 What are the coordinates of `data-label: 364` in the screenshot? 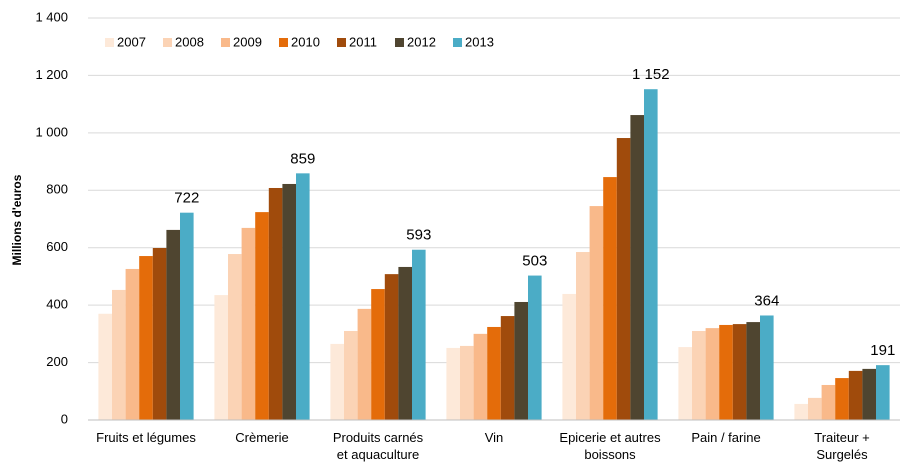 It's located at (766, 300).